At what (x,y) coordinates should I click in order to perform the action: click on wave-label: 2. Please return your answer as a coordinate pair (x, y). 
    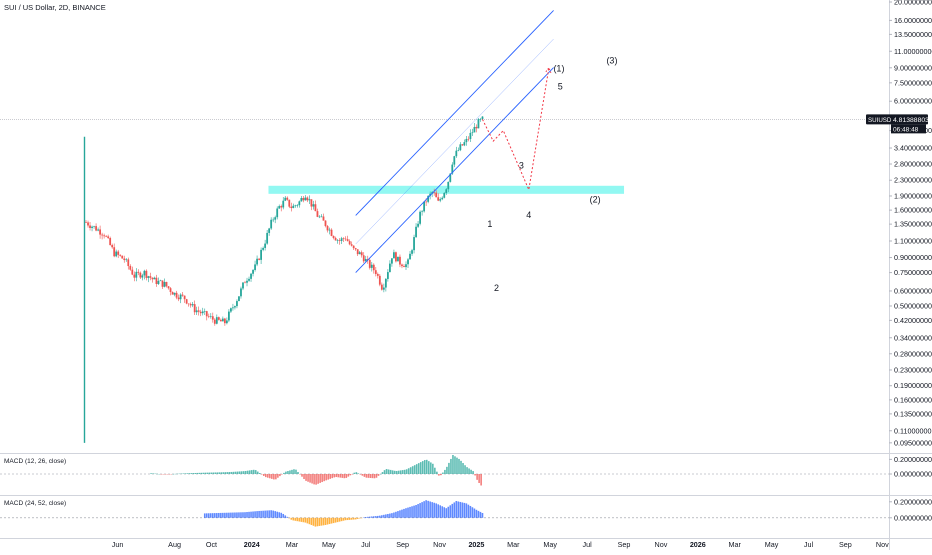
    Looking at the image, I should click on (496, 288).